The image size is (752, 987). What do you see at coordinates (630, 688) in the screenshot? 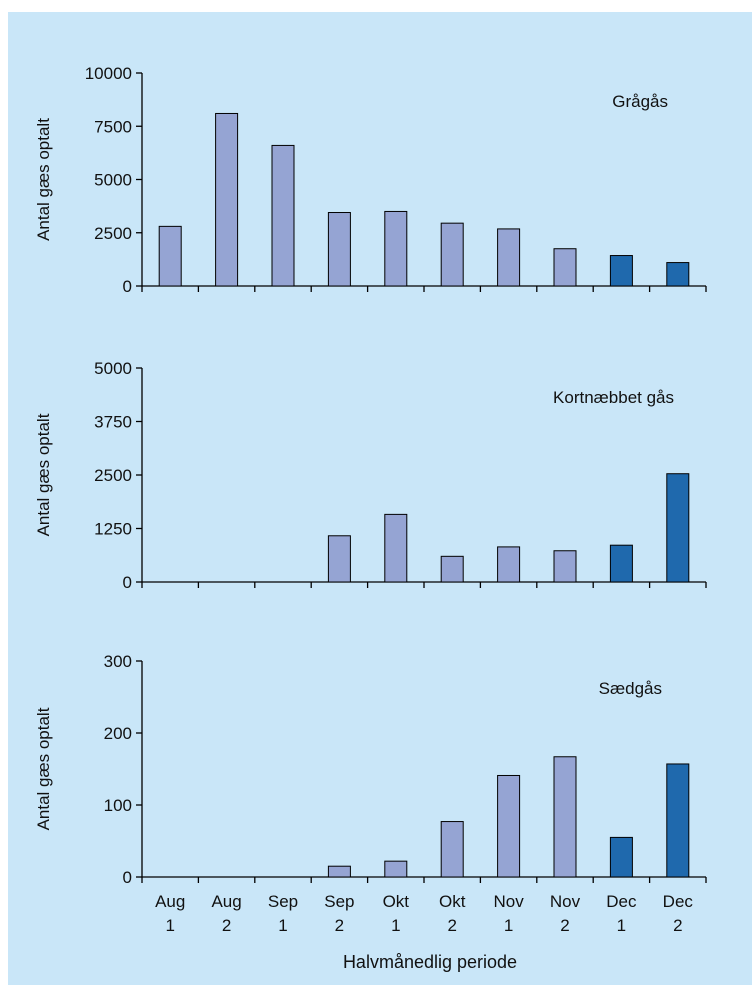
I see `panel-title: Sædgås` at bounding box center [630, 688].